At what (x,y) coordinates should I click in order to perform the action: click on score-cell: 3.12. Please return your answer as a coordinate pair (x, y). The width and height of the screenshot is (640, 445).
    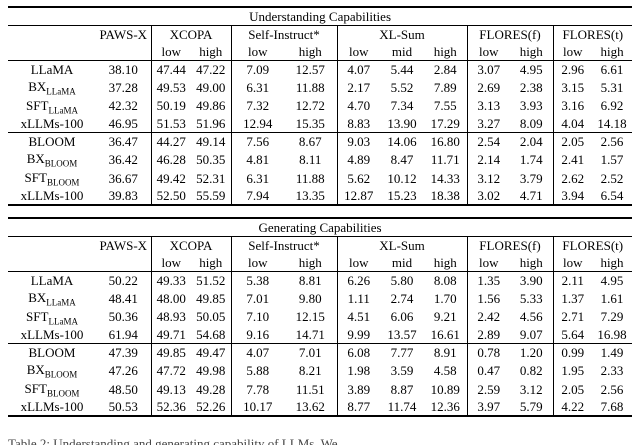
    Looking at the image, I should click on (488, 178).